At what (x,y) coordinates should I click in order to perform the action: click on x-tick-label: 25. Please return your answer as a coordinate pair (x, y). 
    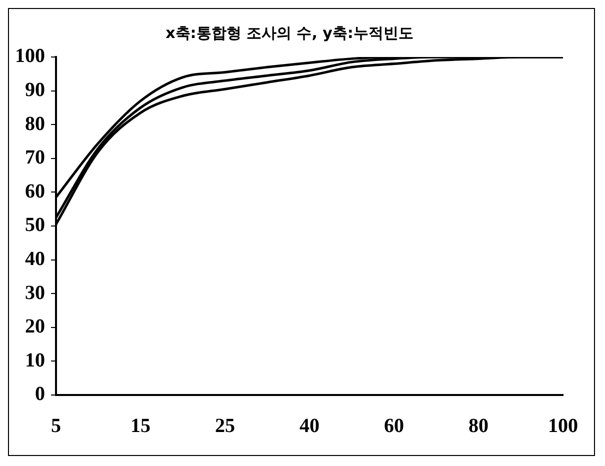
    Looking at the image, I should click on (225, 426).